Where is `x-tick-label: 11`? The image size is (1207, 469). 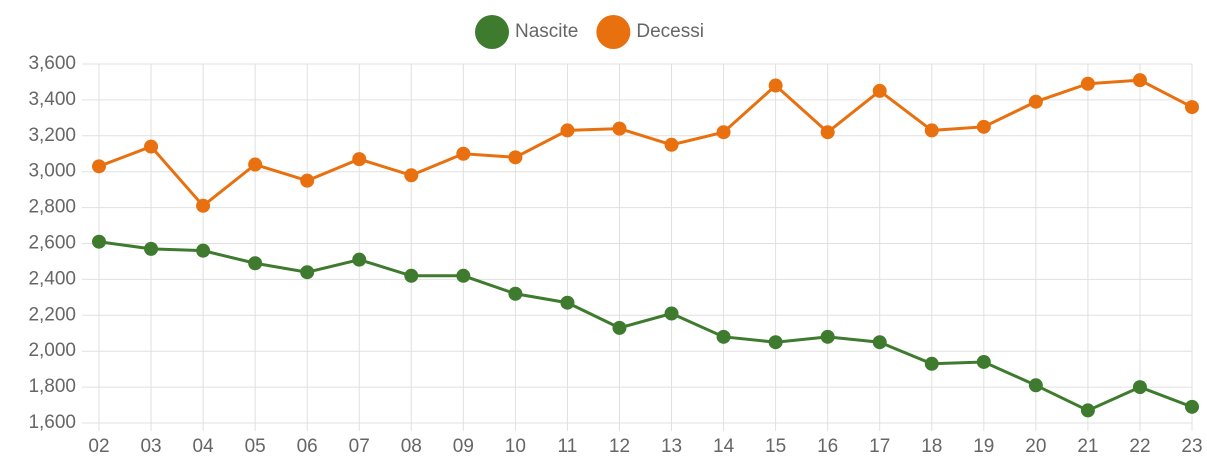
x-tick-label: 11 is located at coordinates (568, 446).